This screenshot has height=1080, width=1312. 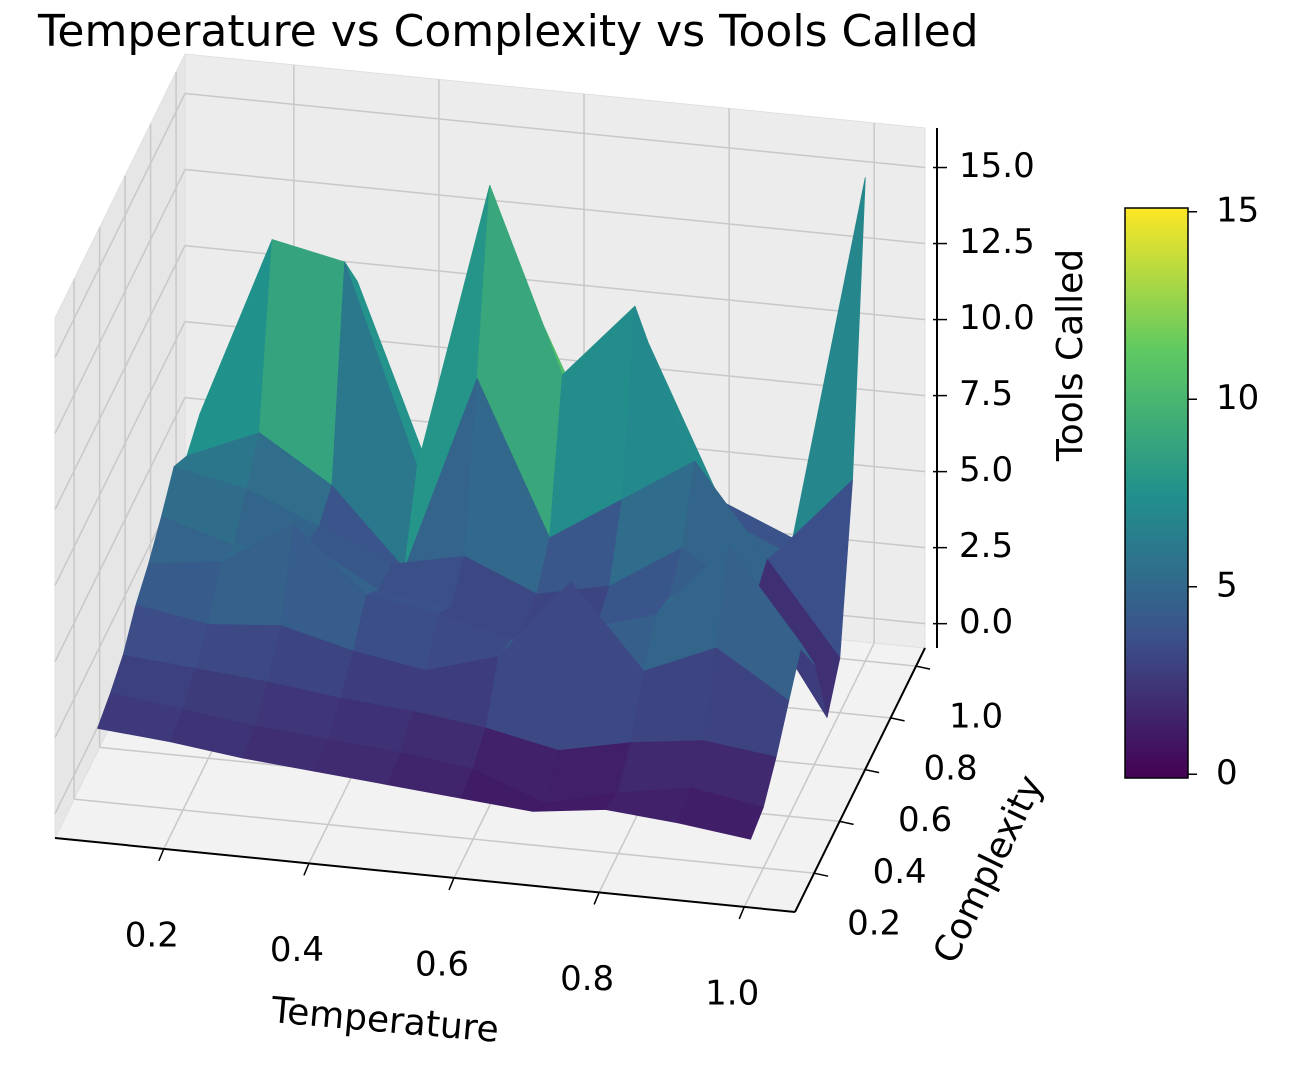 What do you see at coordinates (1227, 773) in the screenshot?
I see `colorbar-tick-label: 0` at bounding box center [1227, 773].